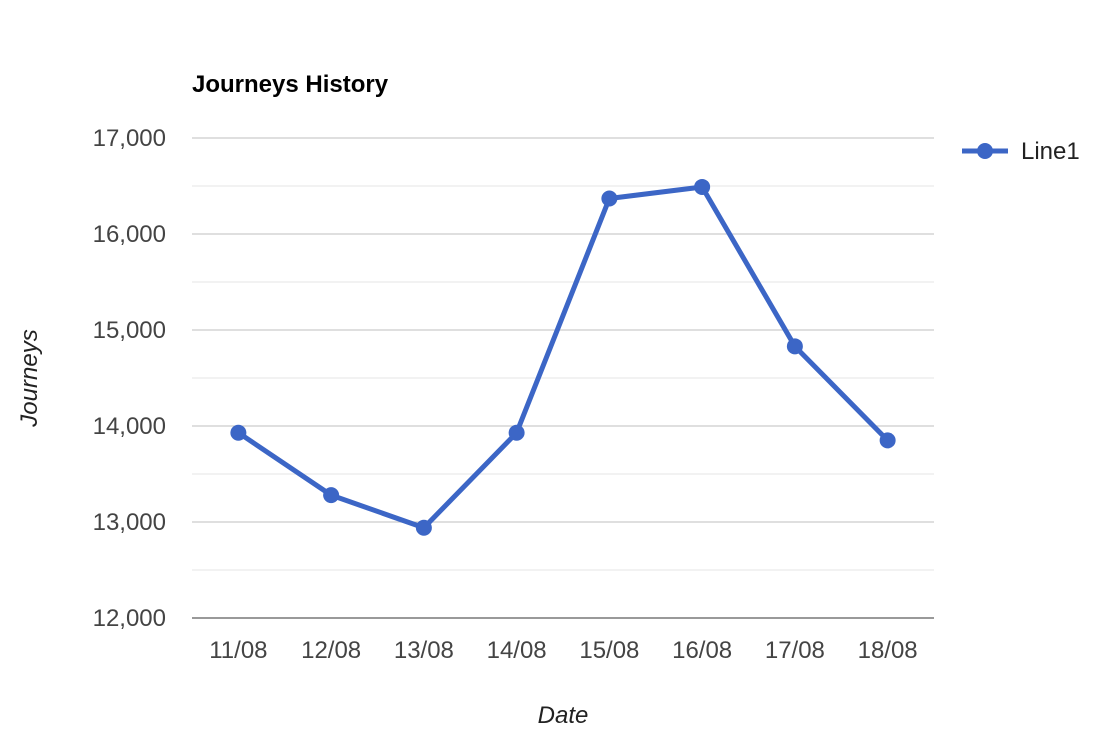 This screenshot has width=1102, height=752. Describe the element at coordinates (1050, 151) in the screenshot. I see `legend-label: Line1` at that location.